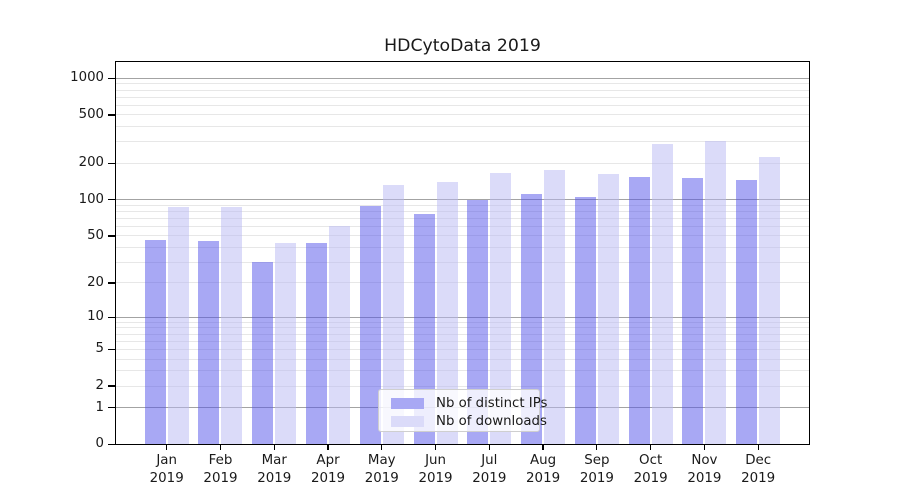 The width and height of the screenshot is (900, 500). What do you see at coordinates (651, 447) in the screenshot?
I see `x-tick-oct` at bounding box center [651, 447].